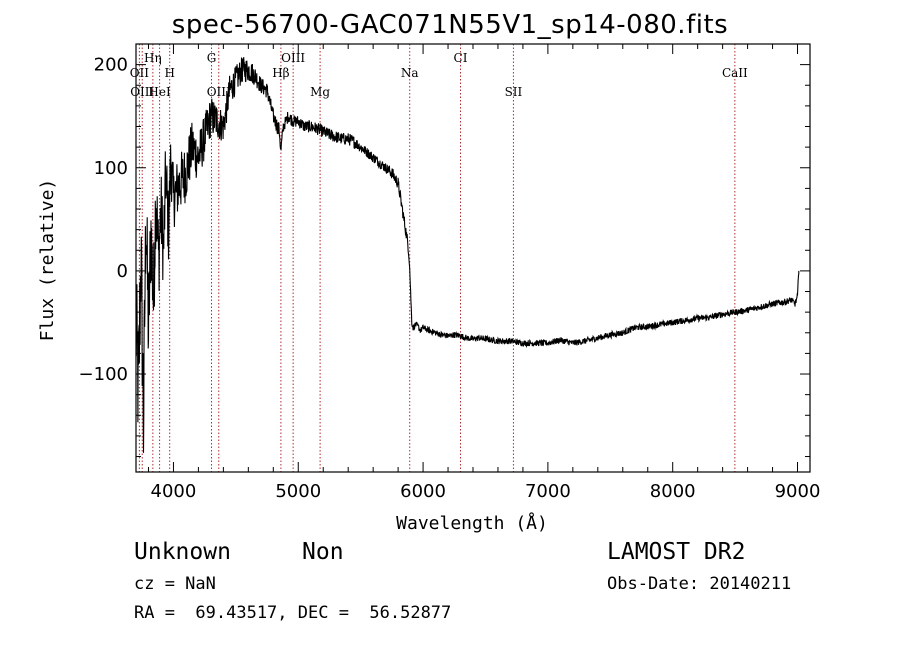  I want to click on survey-label: LAMOST DR2, so click(676, 552).